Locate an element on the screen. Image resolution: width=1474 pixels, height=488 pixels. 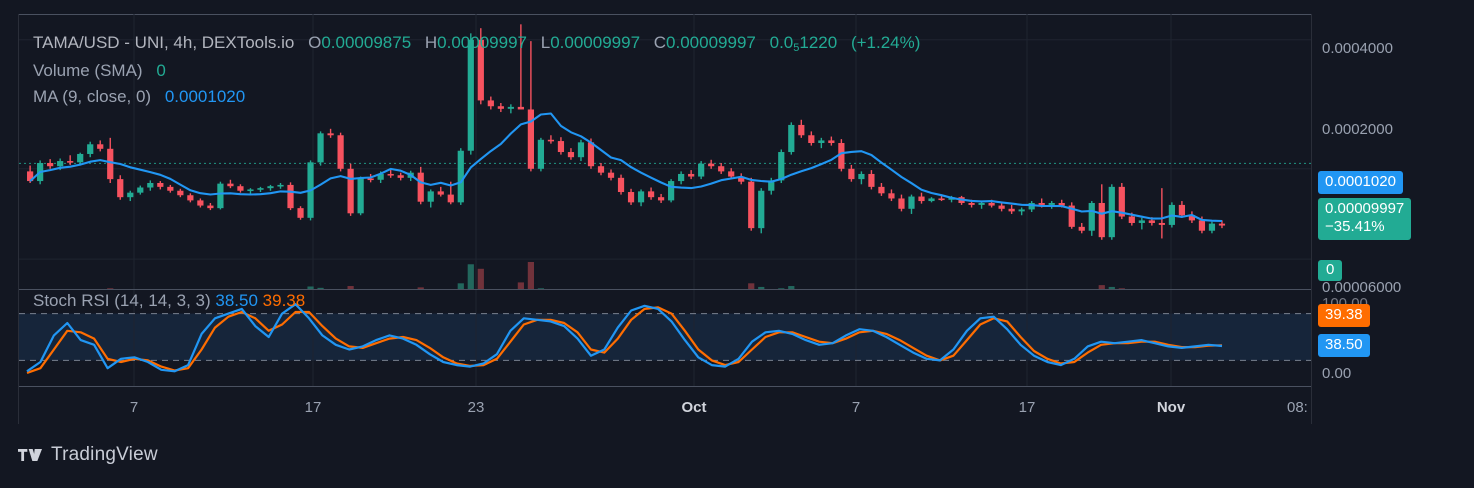
stoch-d-badge: 39.38 is located at coordinates (1344, 316).